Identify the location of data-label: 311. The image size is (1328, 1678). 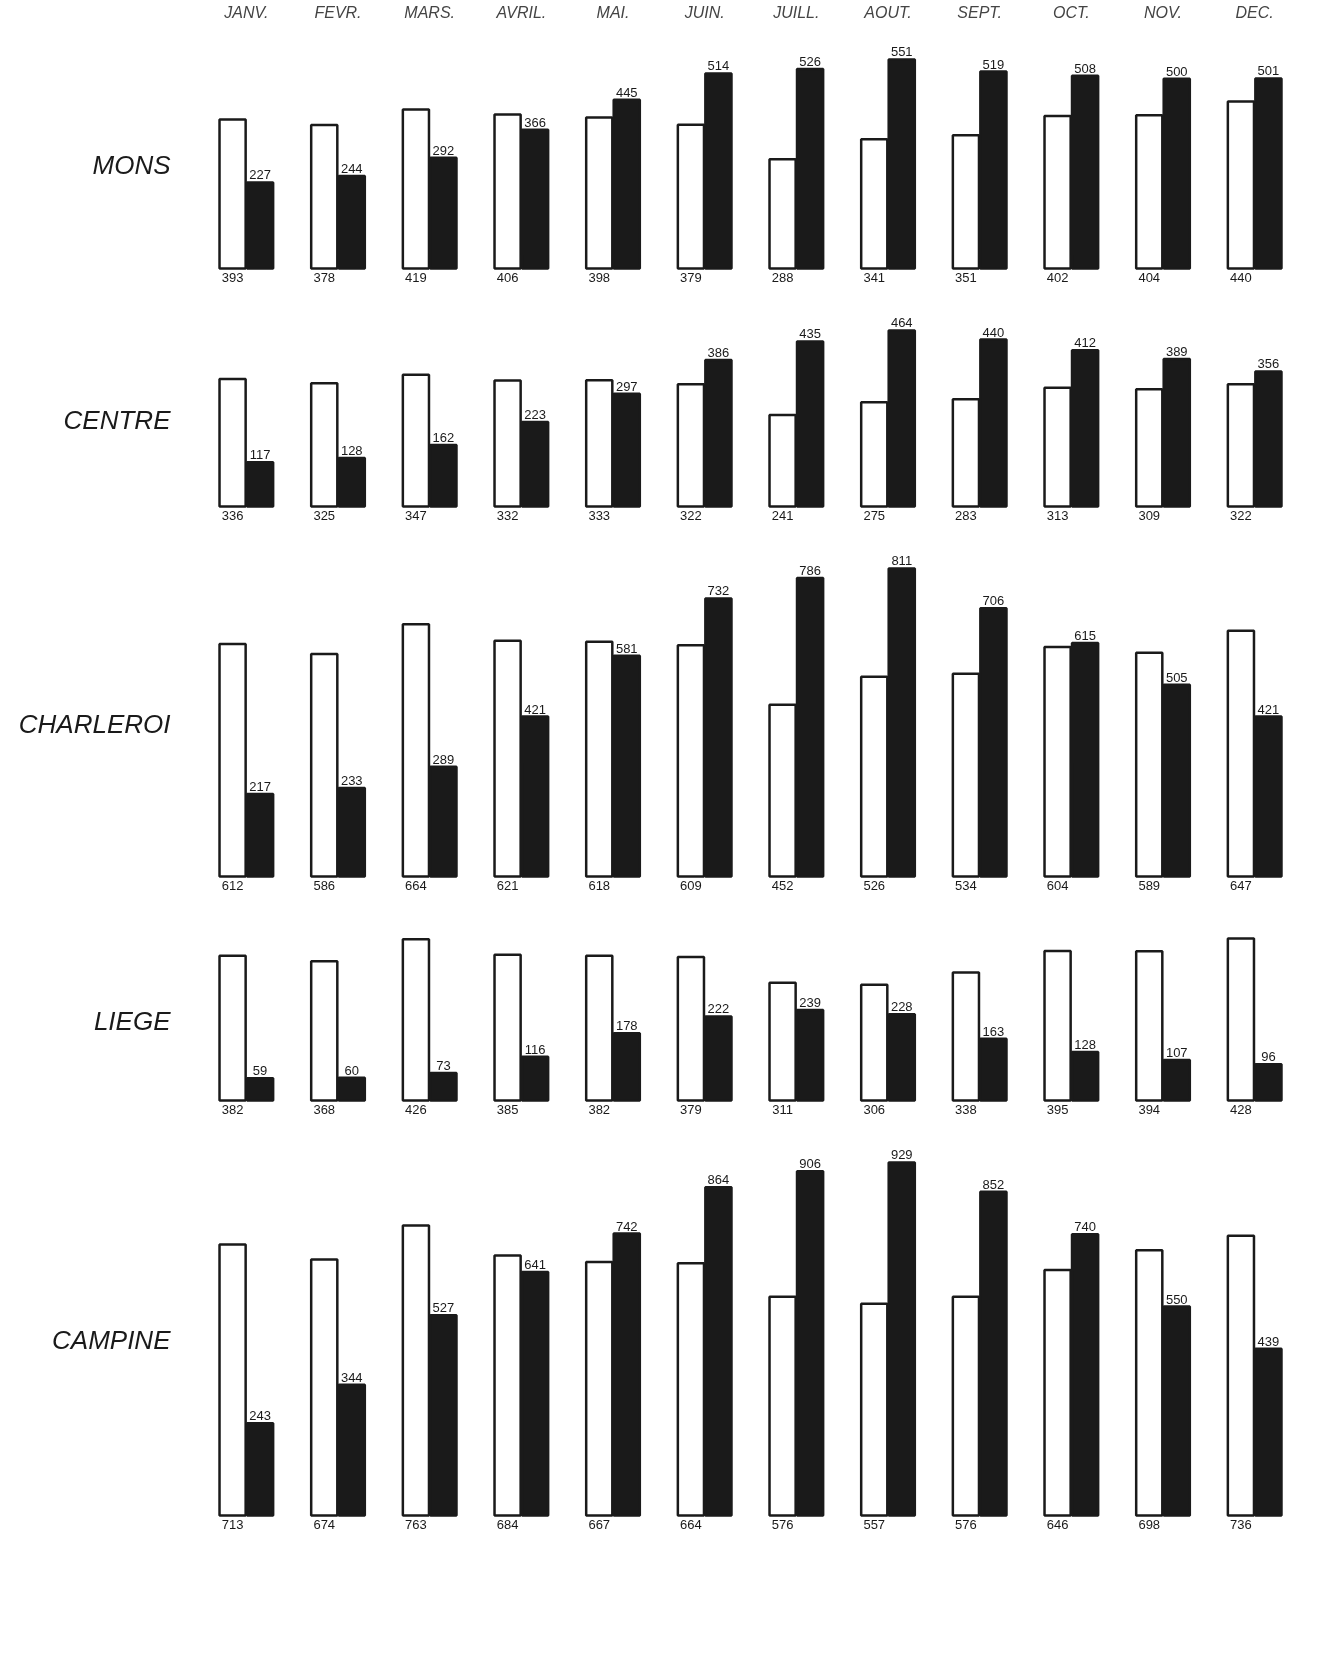
(782, 1109).